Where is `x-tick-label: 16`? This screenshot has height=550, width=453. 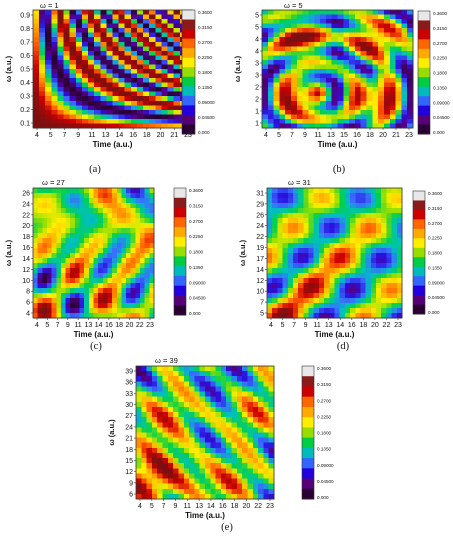 x-tick-label: 16 is located at coordinates (109, 325).